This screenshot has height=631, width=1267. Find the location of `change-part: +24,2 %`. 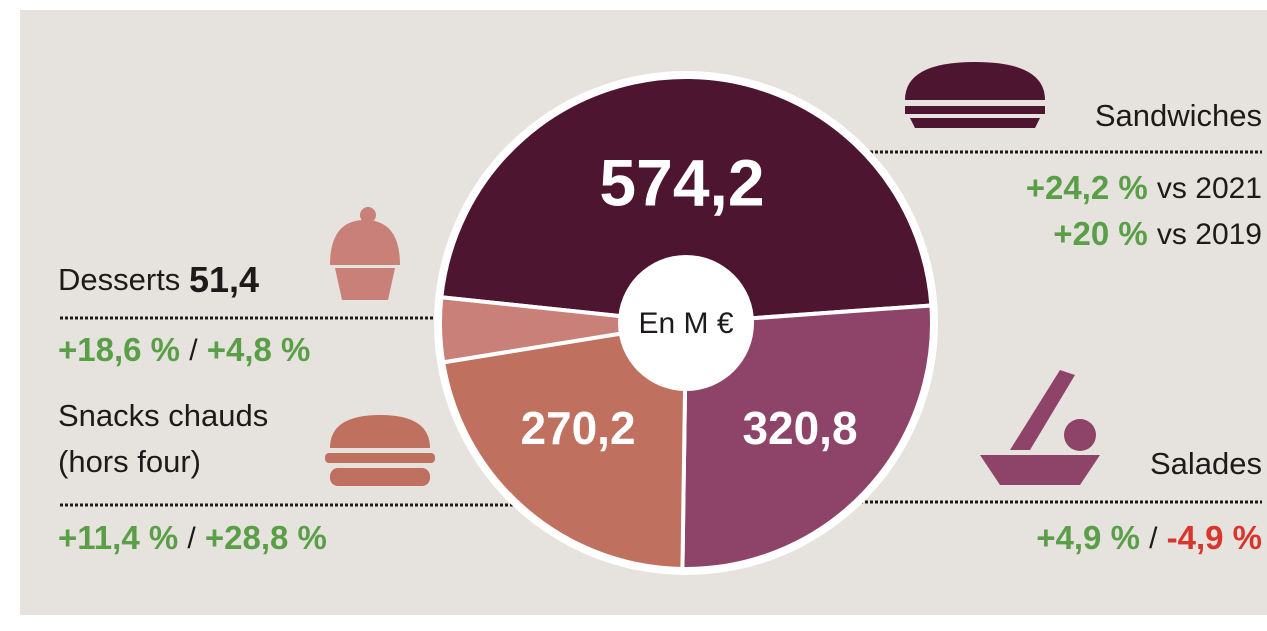

change-part: +24,2 % is located at coordinates (1087, 187).